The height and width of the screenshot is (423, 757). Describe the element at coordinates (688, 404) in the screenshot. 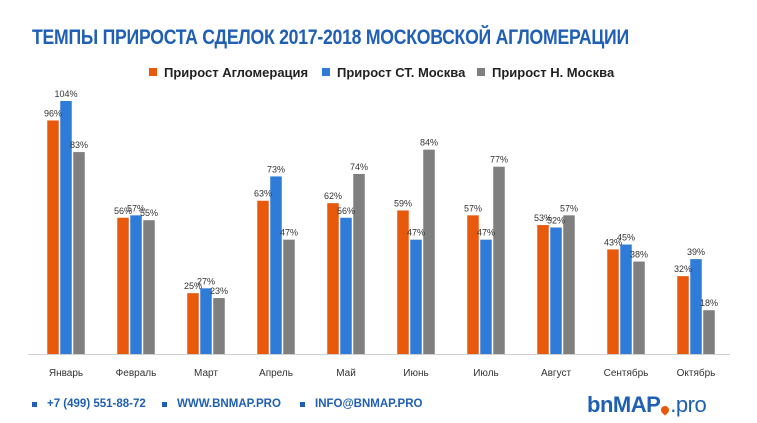

I see `brand-suffix: .pro` at that location.